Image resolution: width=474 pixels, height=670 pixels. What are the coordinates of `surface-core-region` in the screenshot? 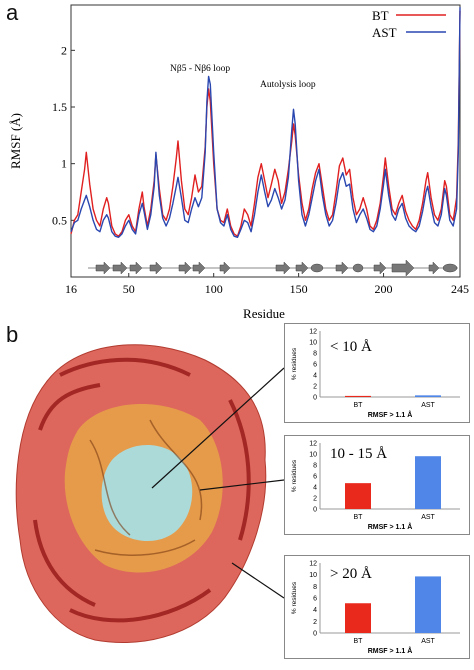 It's located at (147, 493).